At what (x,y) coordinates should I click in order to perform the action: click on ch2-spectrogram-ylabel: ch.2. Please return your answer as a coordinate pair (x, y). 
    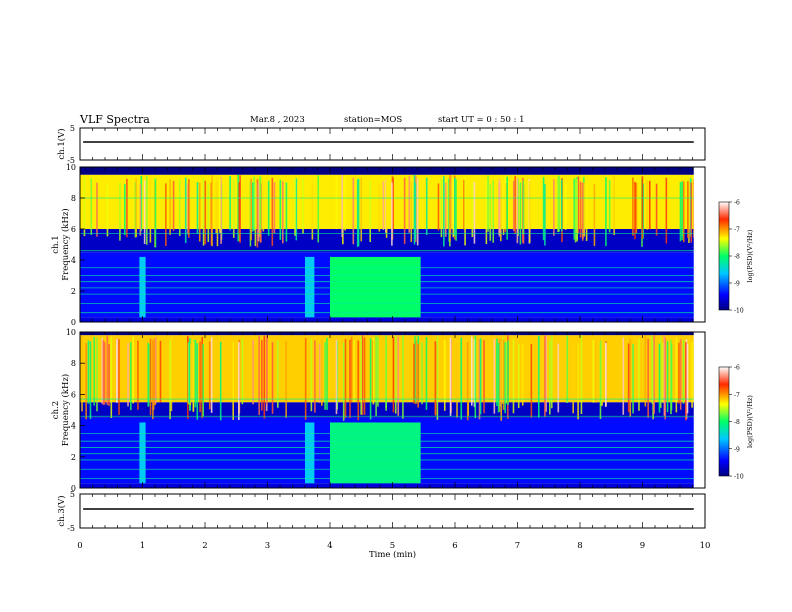
    Looking at the image, I should click on (56, 410).